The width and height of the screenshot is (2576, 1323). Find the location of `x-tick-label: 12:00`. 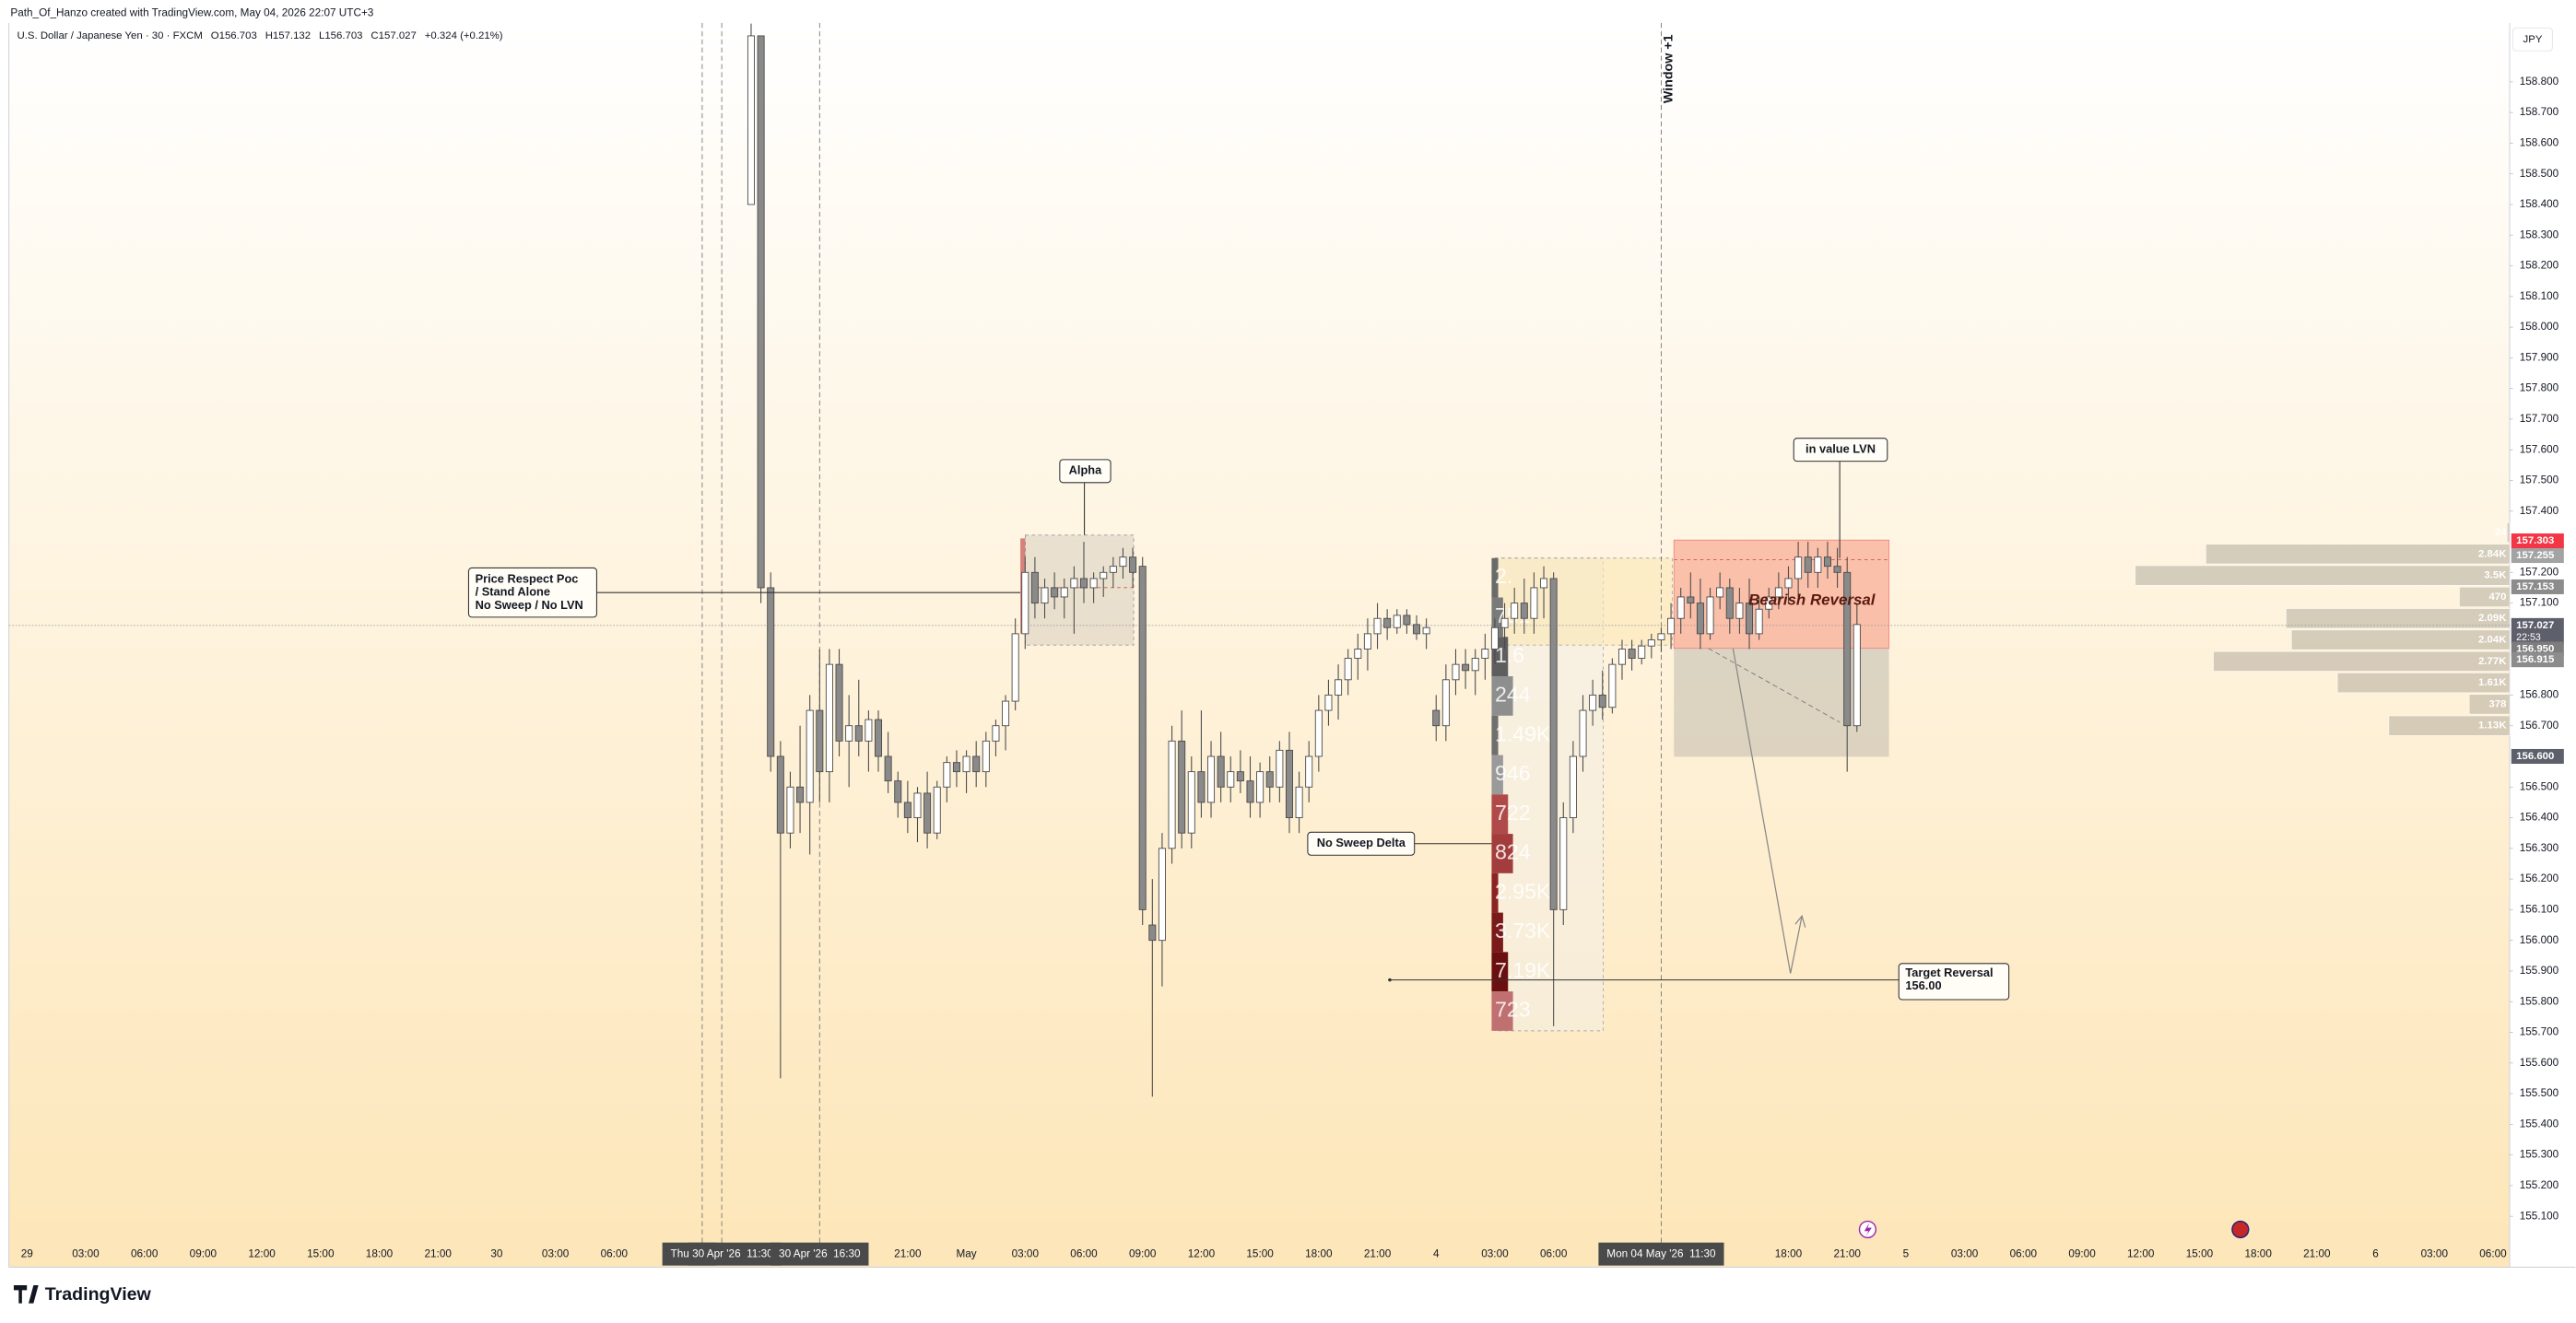

x-tick-label: 12:00 is located at coordinates (262, 1253).